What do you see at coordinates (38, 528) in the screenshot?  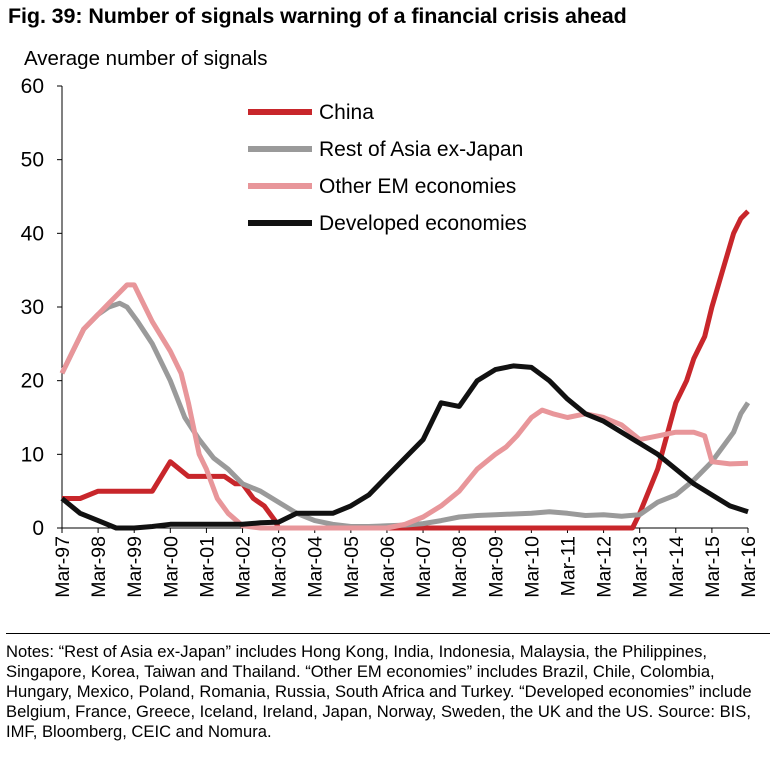 I see `y-tick-label: 0` at bounding box center [38, 528].